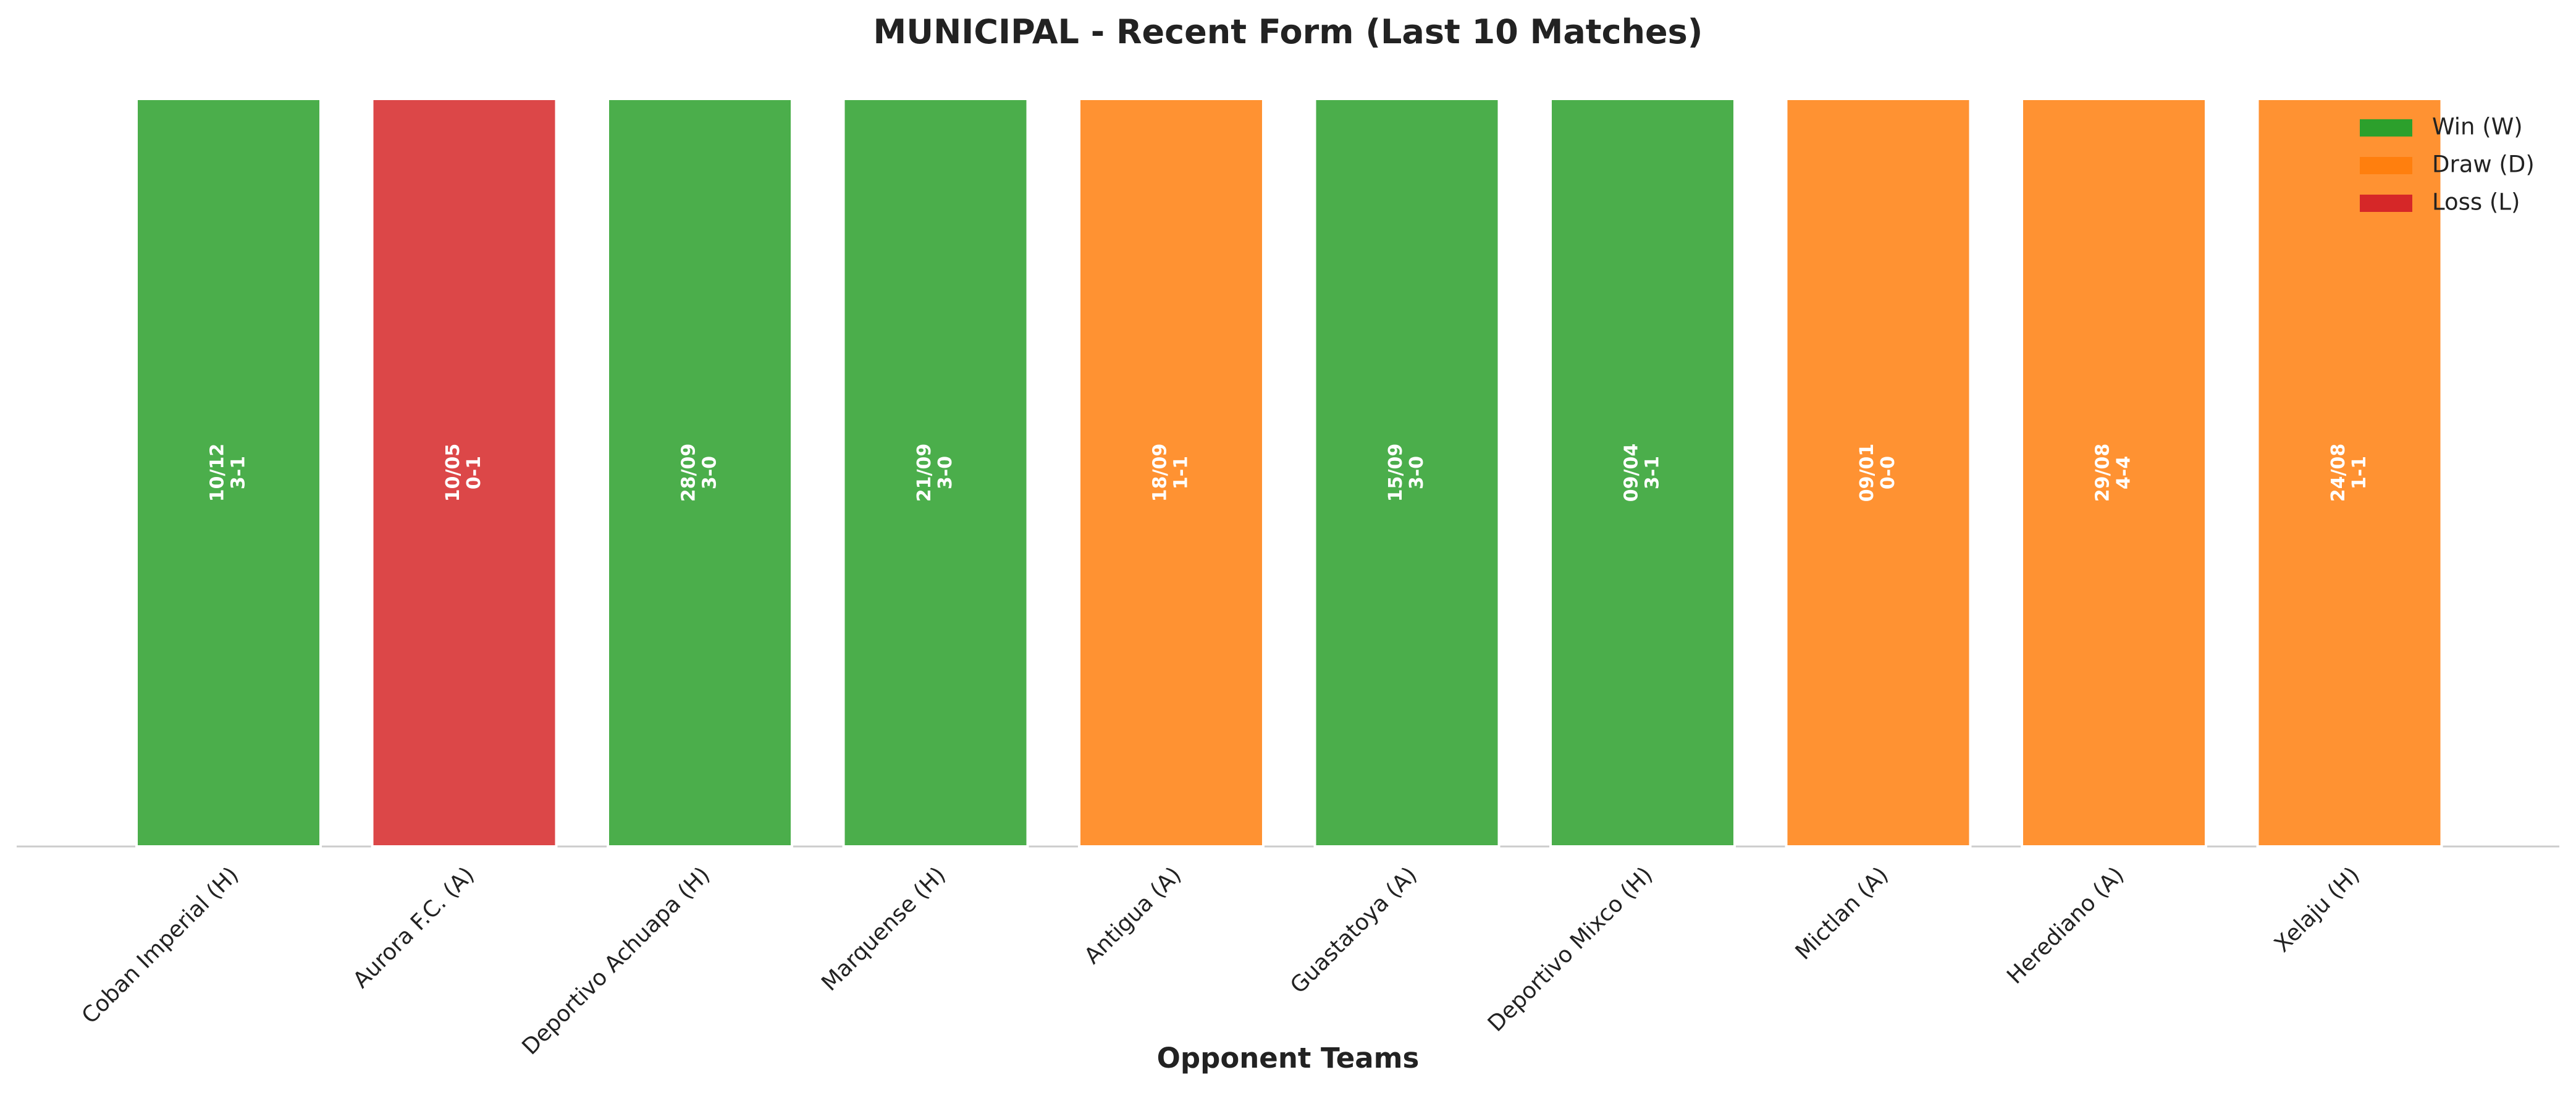 The height and width of the screenshot is (1093, 2576). What do you see at coordinates (884, 929) in the screenshot?
I see `x-tick-label: Marquense (H)` at bounding box center [884, 929].